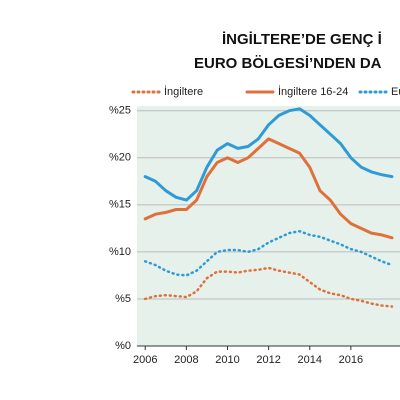 This screenshot has height=400, width=400. I want to click on y-tick-label: %15, so click(120, 205).